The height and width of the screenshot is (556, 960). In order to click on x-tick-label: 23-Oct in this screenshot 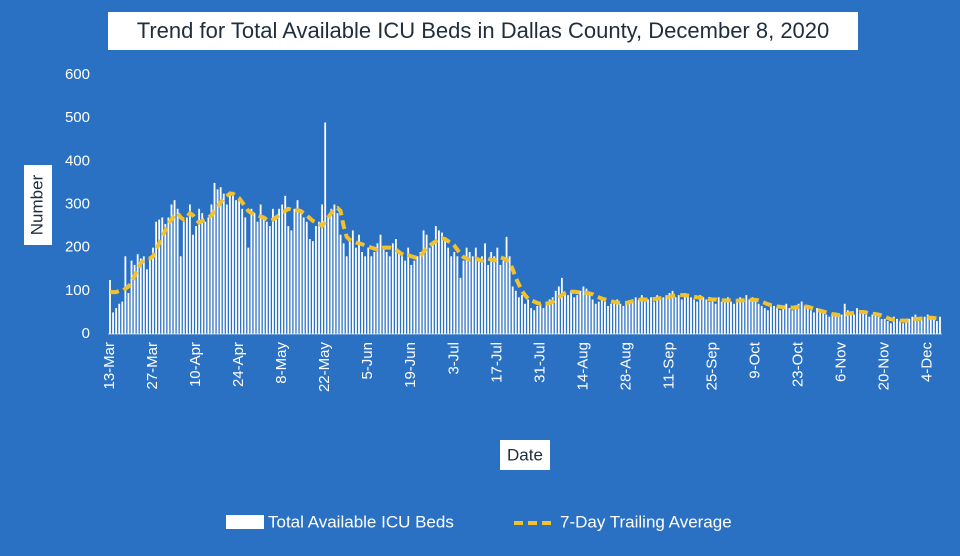, I will do `click(798, 364)`.